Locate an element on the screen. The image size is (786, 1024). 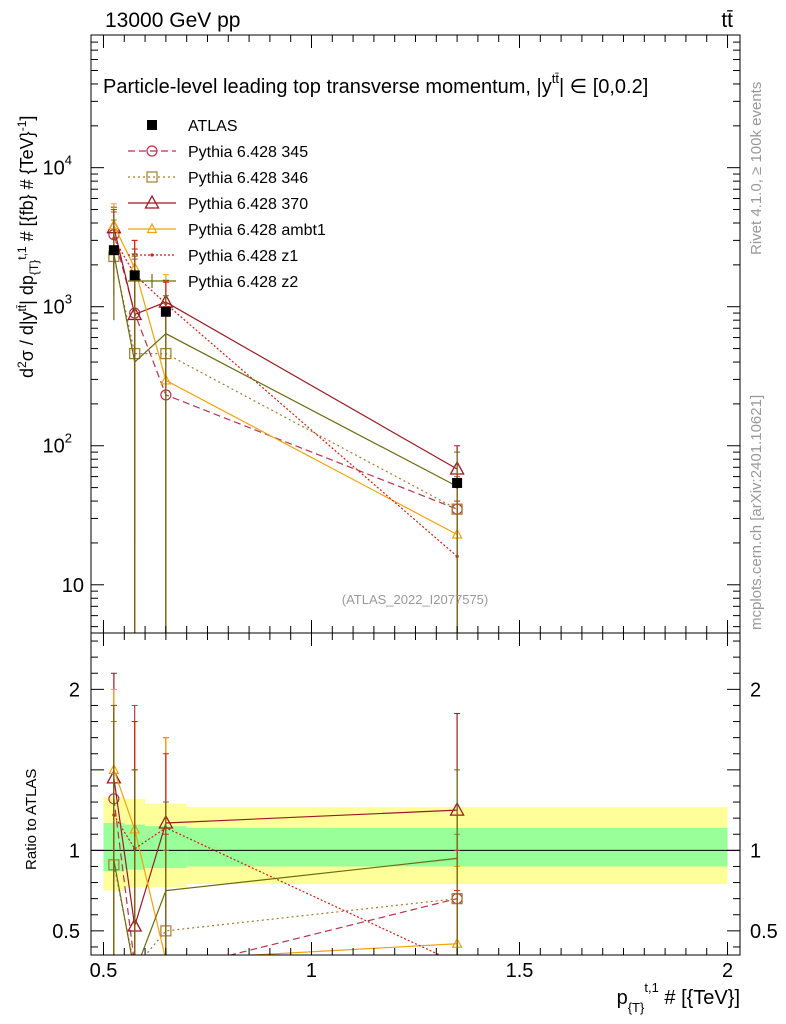
legend-label: Pythia 6.428 345 is located at coordinates (248, 152).